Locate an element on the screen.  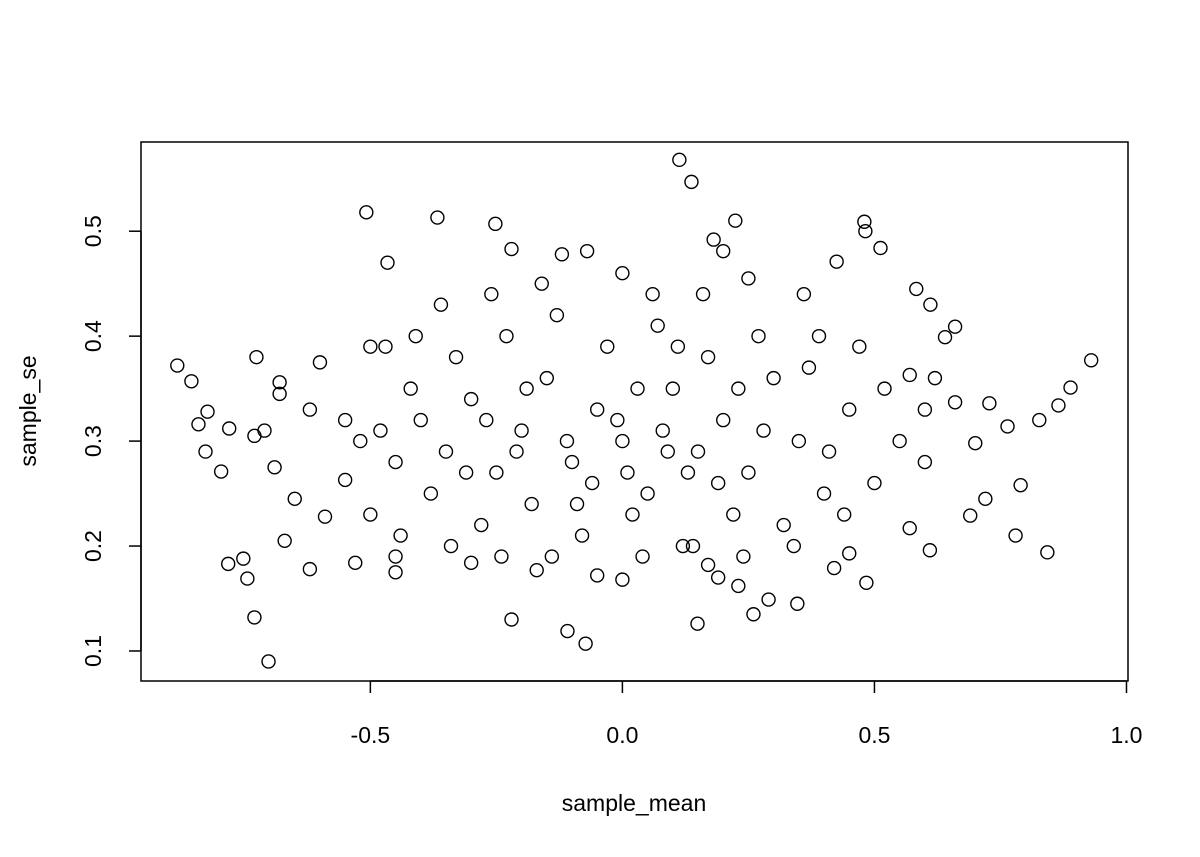
y-axis-label: sample_se is located at coordinates (28, 410).